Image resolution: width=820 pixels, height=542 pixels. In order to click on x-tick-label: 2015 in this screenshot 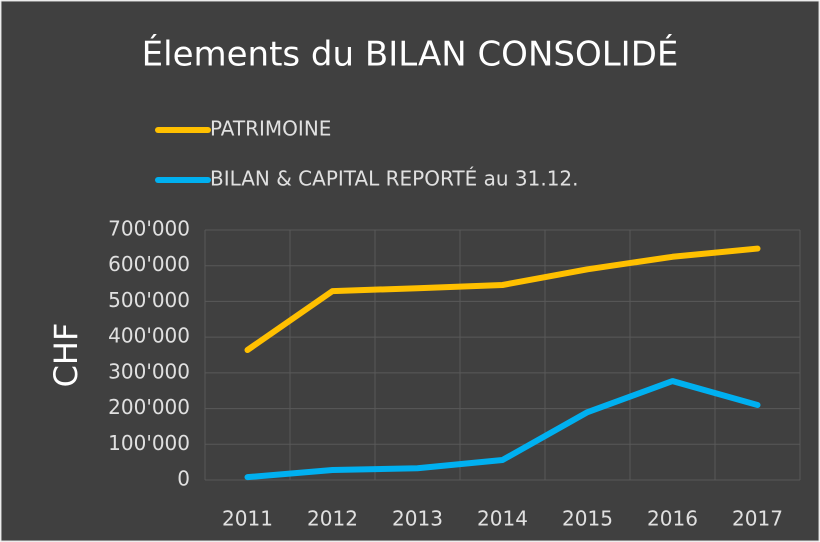, I will do `click(587, 519)`.